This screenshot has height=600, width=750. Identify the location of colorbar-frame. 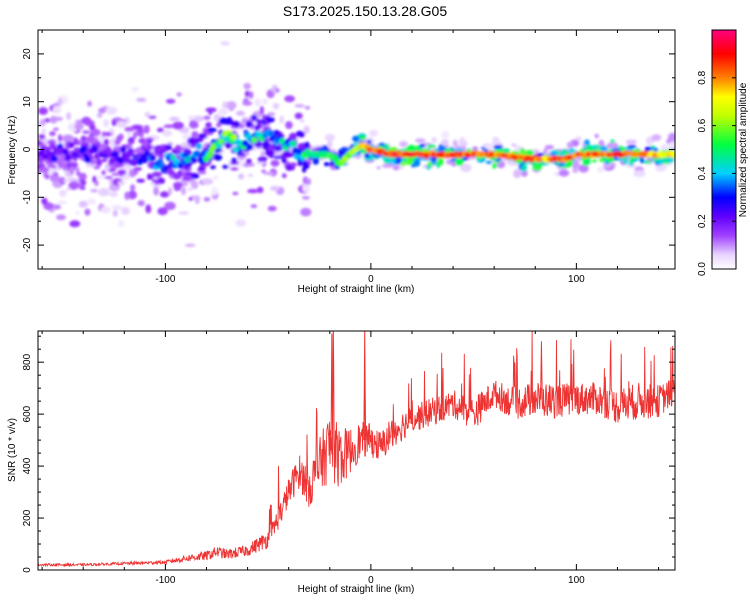
(724, 149).